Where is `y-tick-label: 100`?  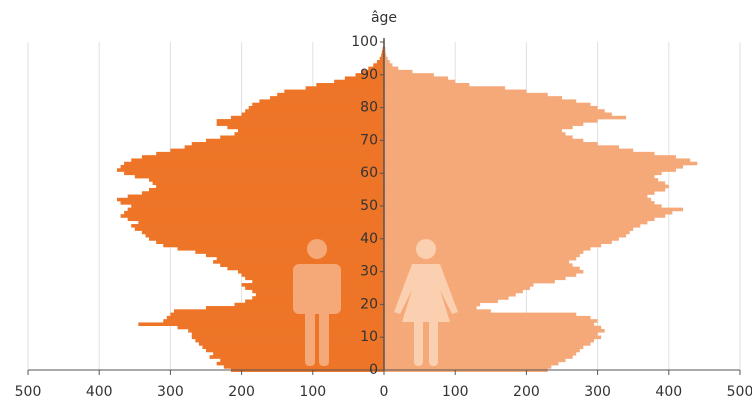
y-tick-label: 100 is located at coordinates (364, 42).